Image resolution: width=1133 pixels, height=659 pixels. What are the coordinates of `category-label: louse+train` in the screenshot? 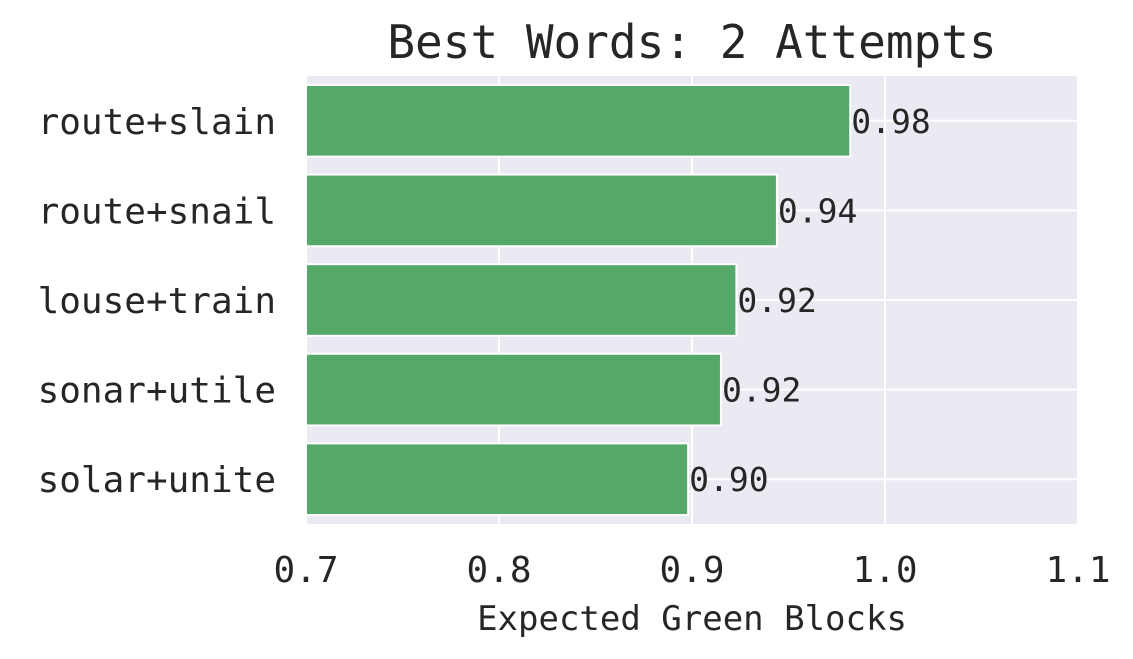 It's located at (157, 301).